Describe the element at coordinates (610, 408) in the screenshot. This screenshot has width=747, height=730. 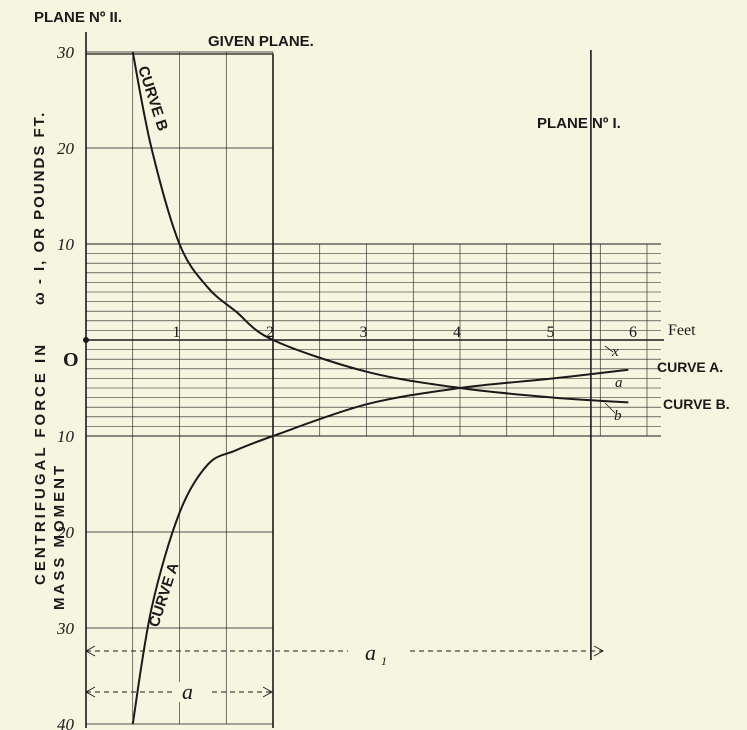
I see `mark-b-leader` at that location.